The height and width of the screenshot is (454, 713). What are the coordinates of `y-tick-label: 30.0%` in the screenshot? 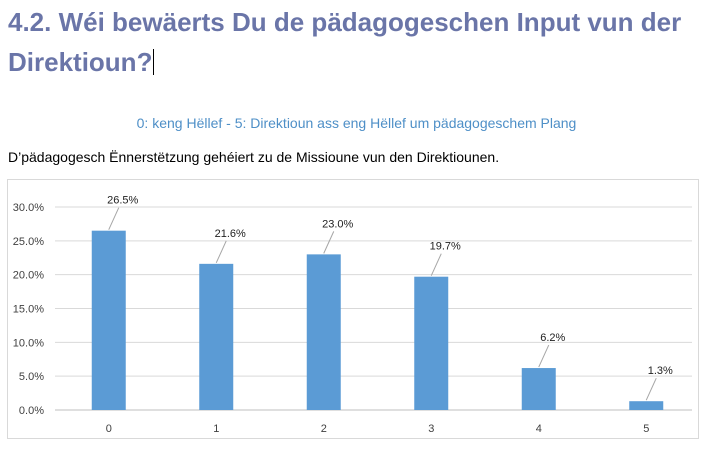 It's located at (28, 208).